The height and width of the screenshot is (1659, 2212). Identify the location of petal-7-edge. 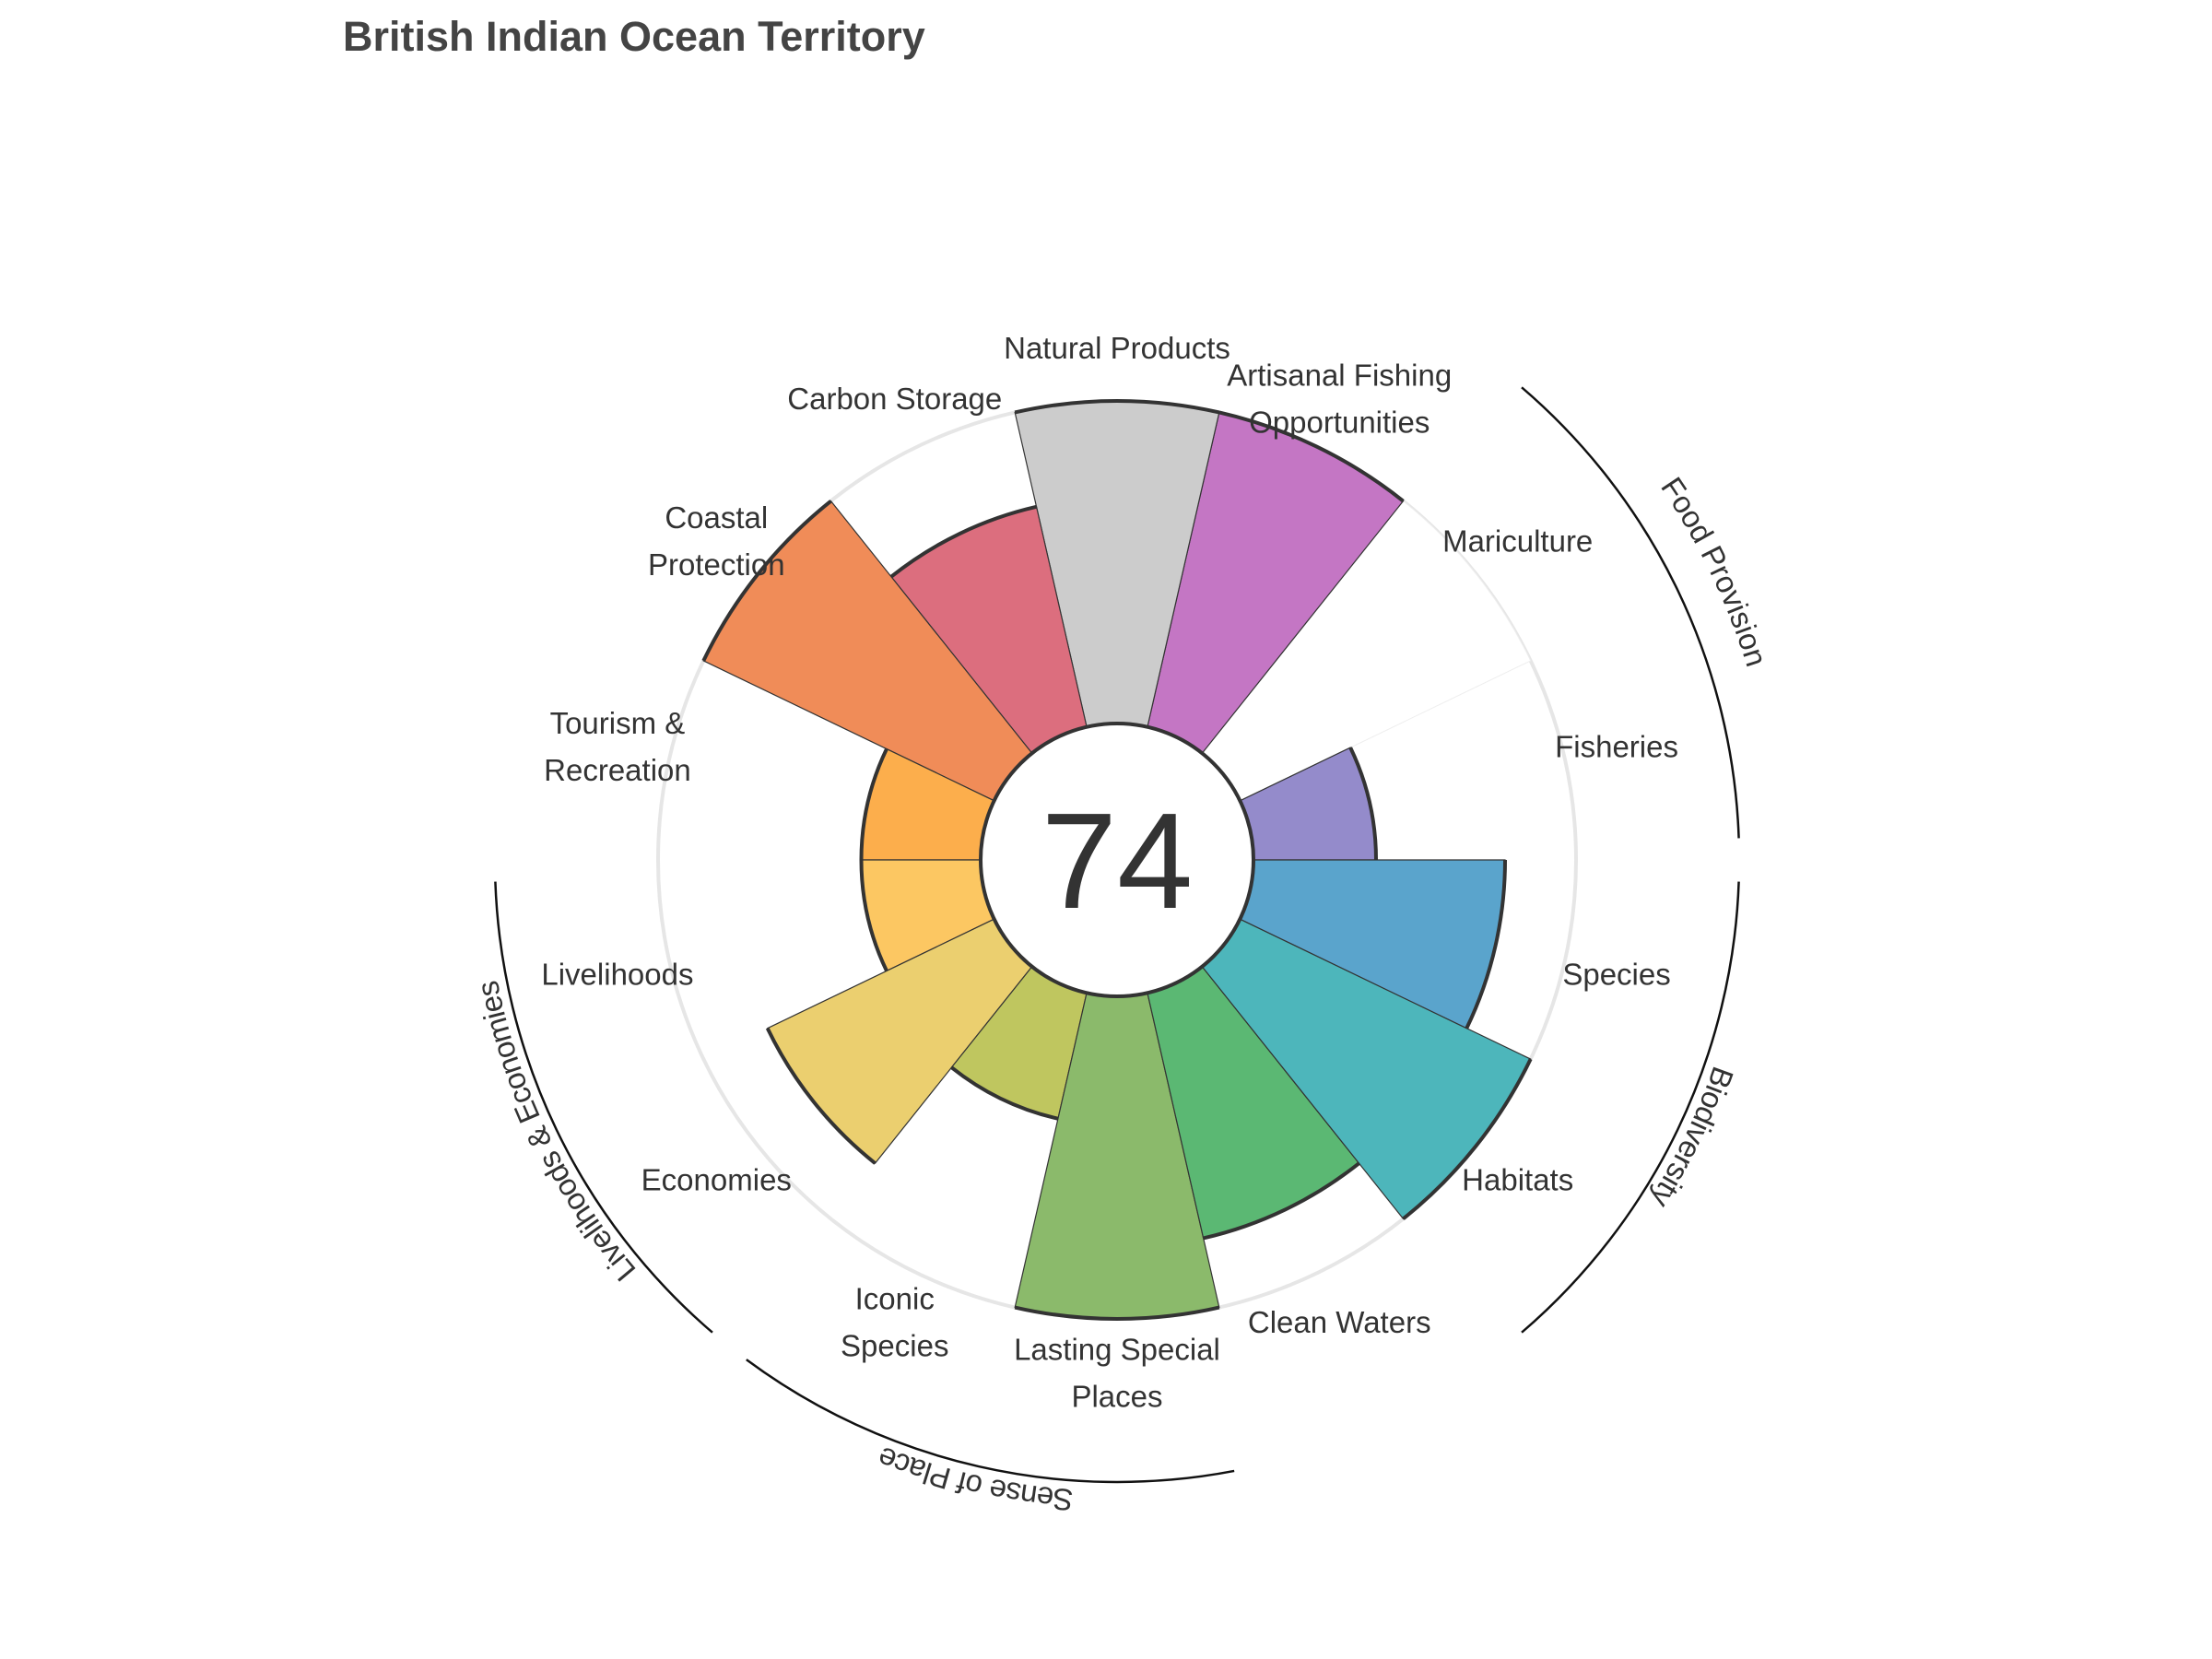
(873, 915).